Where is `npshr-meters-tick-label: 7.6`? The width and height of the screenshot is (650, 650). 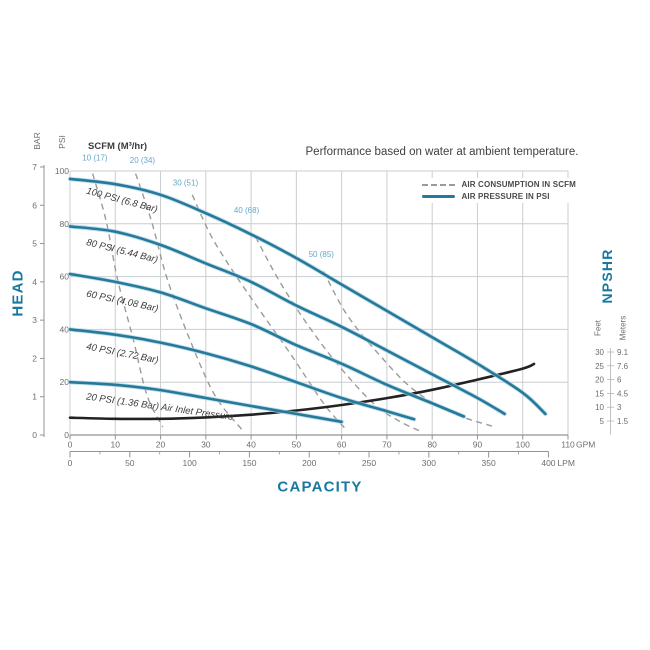 npshr-meters-tick-label: 7.6 is located at coordinates (623, 366).